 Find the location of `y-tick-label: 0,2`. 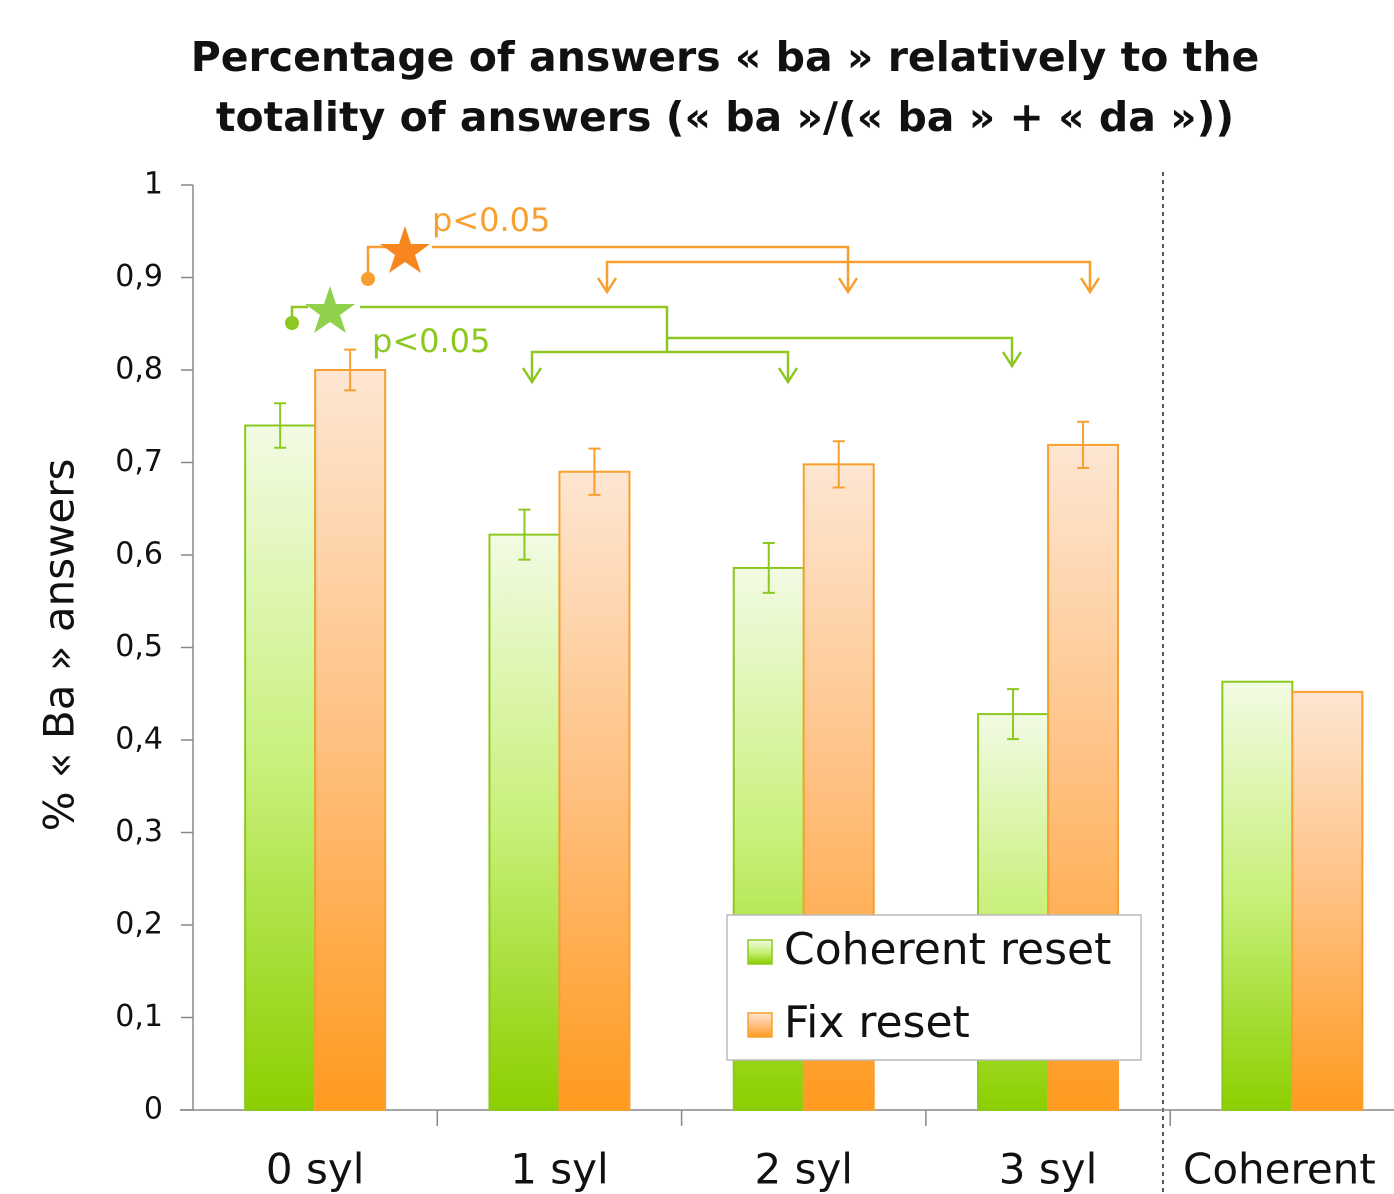

y-tick-label: 0,2 is located at coordinates (139, 924).